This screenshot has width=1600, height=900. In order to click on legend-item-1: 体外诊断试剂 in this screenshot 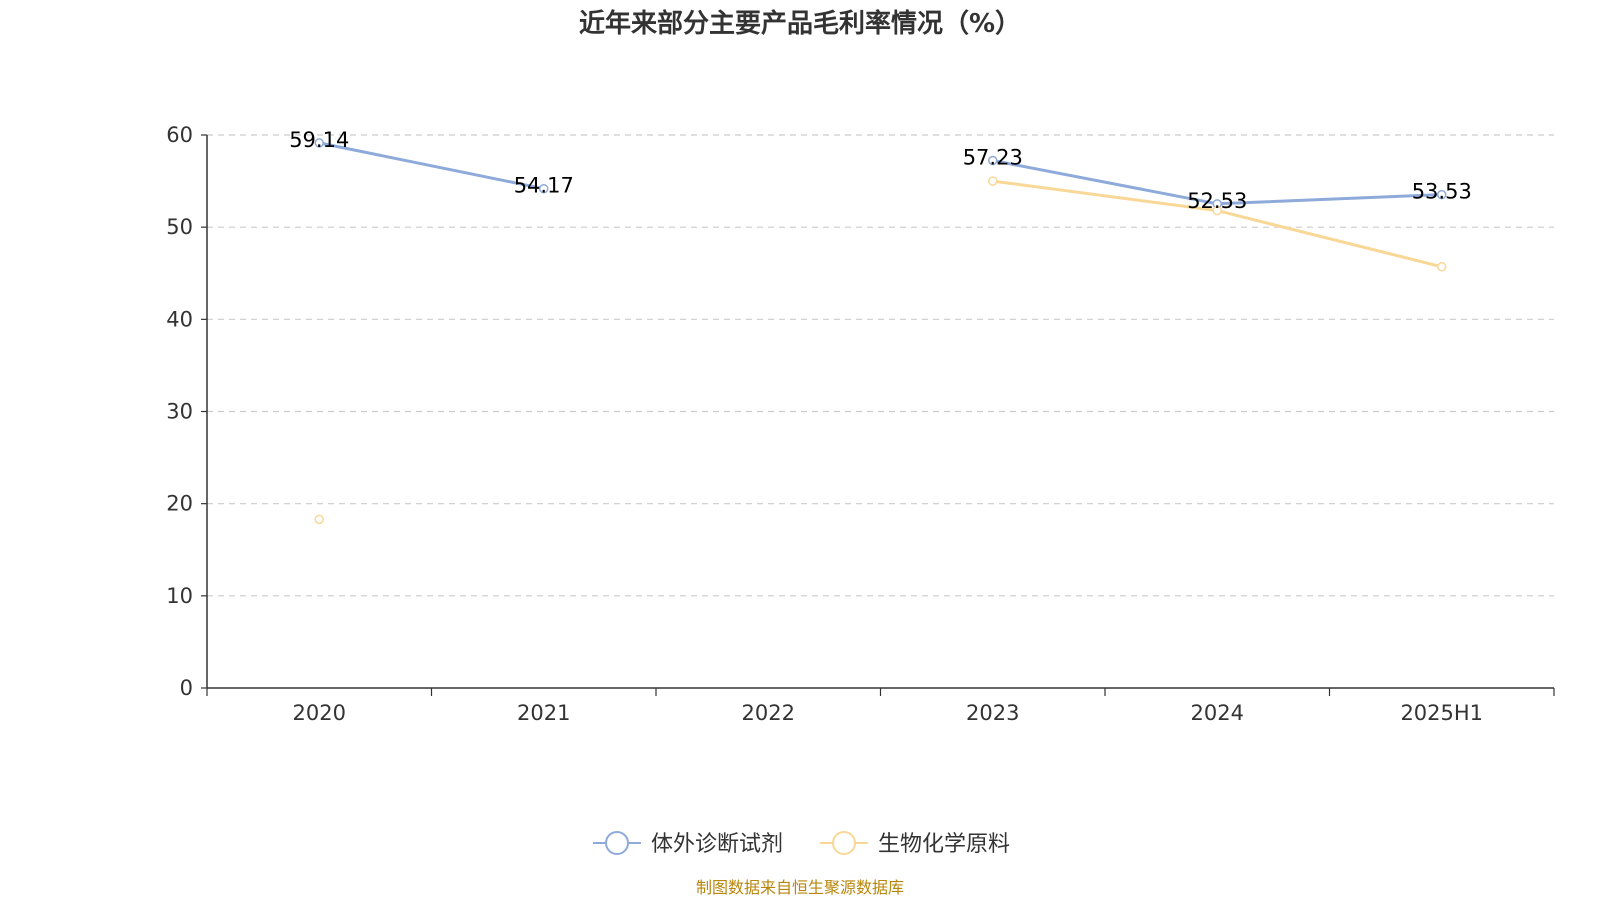, I will do `click(688, 844)`.